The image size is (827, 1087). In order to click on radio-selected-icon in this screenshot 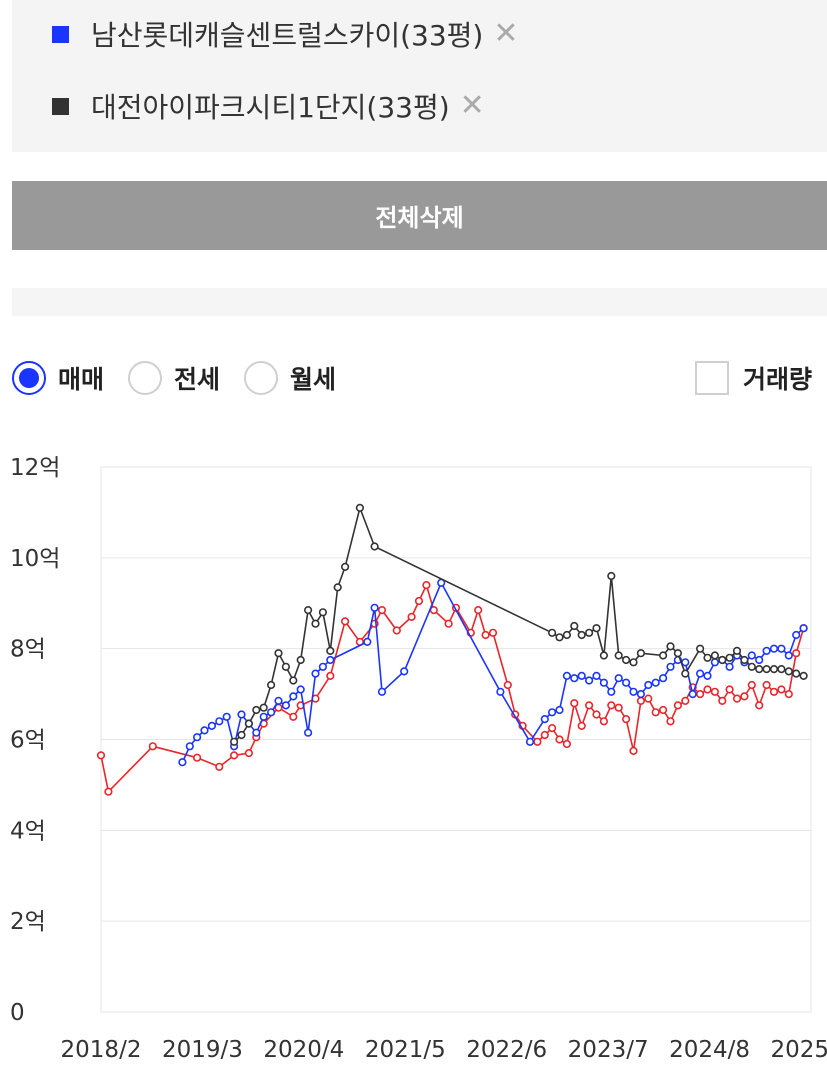, I will do `click(29, 378)`.